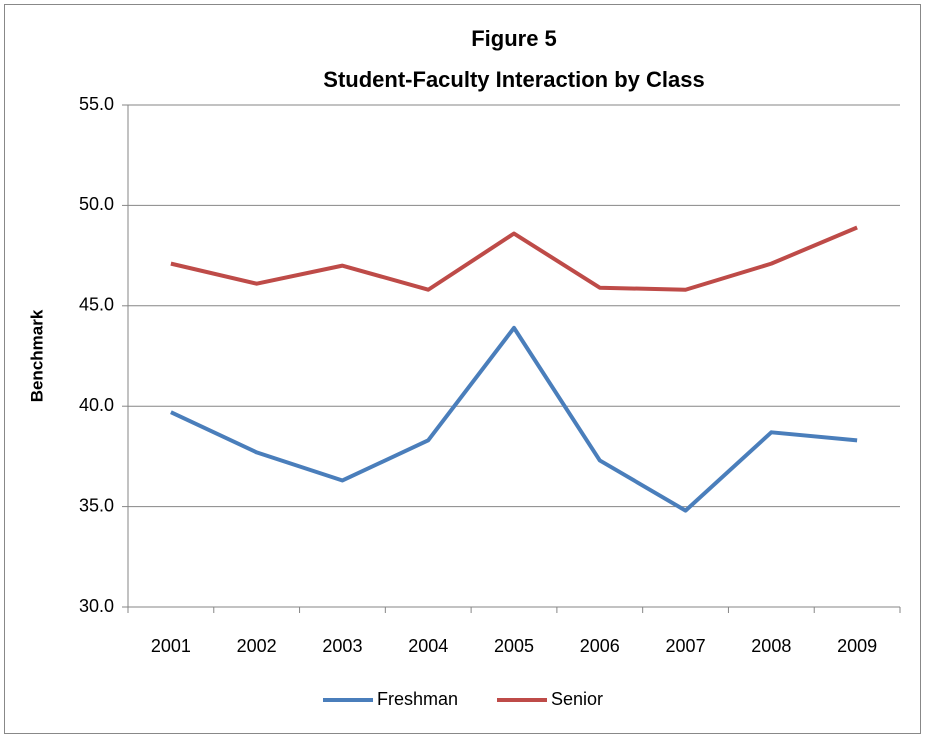 The width and height of the screenshot is (925, 738). Describe the element at coordinates (514, 258) in the screenshot. I see `series-line` at that location.